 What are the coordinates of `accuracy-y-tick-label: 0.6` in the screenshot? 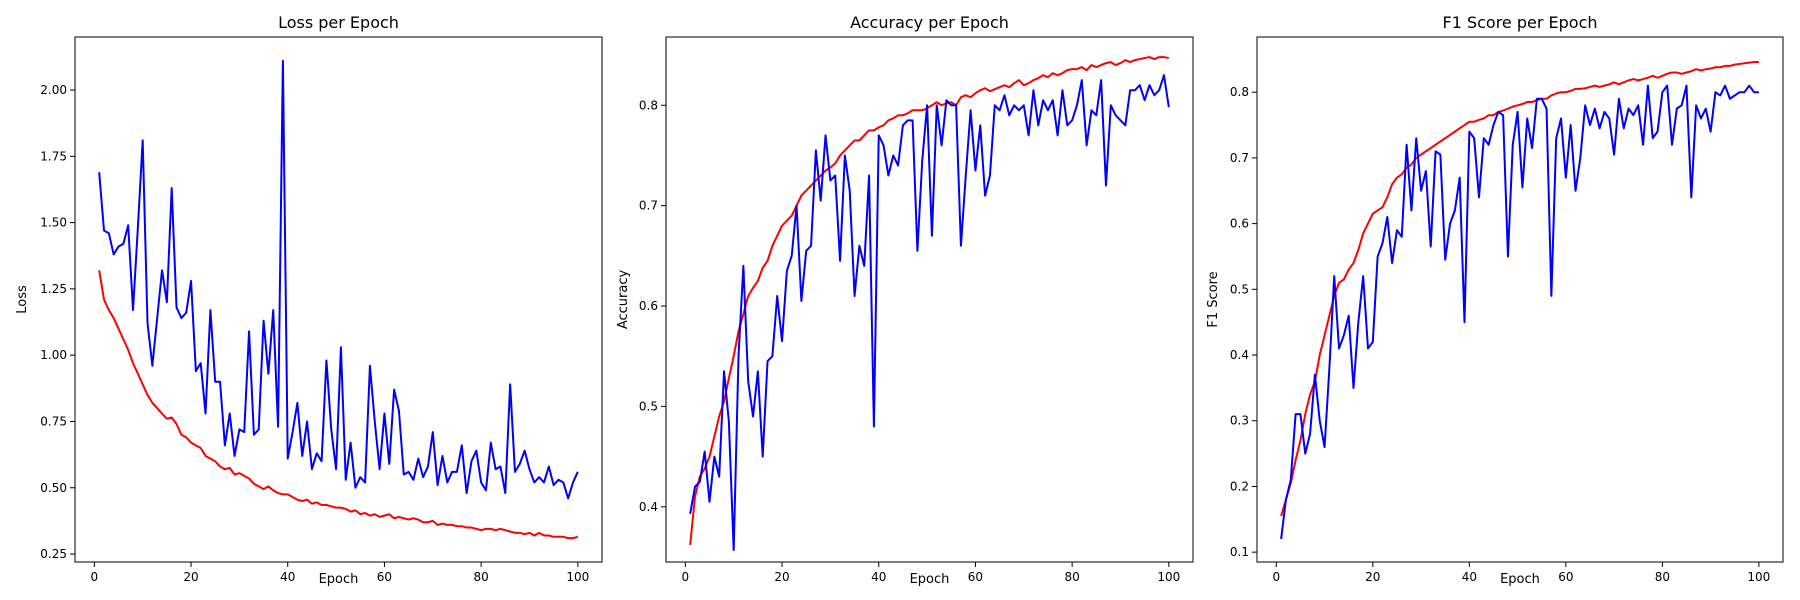 It's located at (648, 306).